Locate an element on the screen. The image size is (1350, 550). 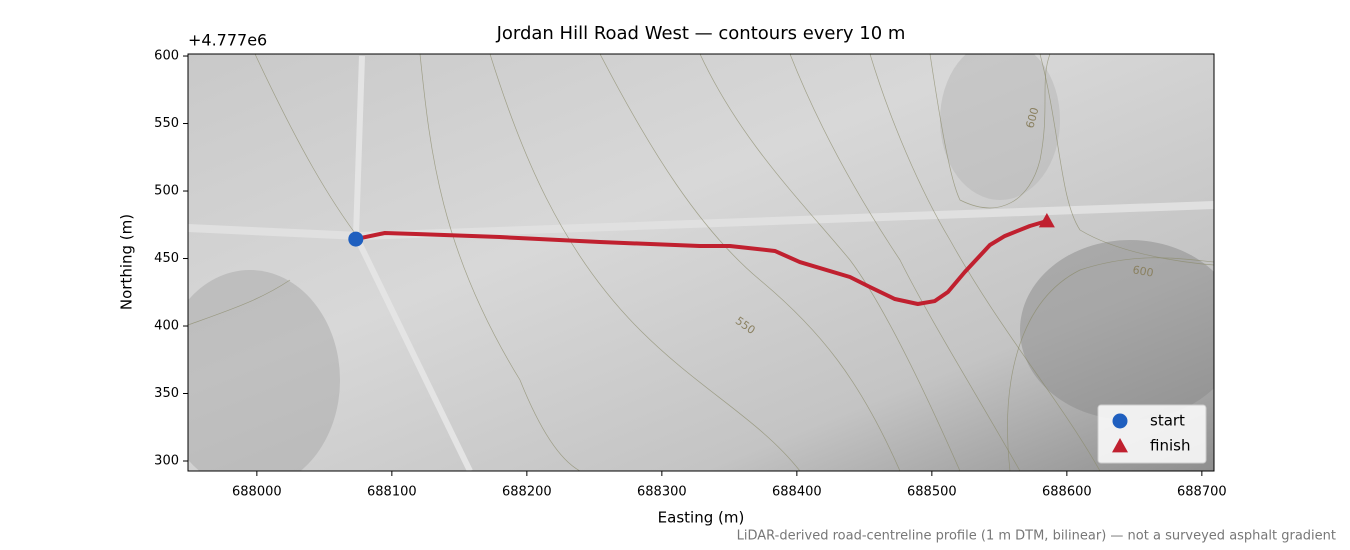
y-tick-label: 550 is located at coordinates (166, 123).